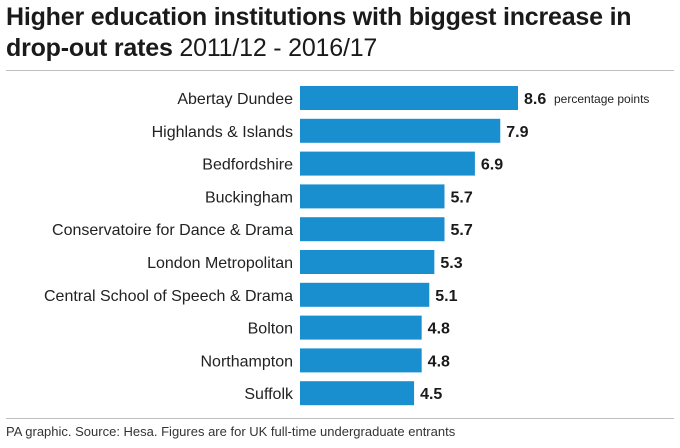 The height and width of the screenshot is (448, 680). What do you see at coordinates (270, 329) in the screenshot?
I see `category-label: Bolton` at bounding box center [270, 329].